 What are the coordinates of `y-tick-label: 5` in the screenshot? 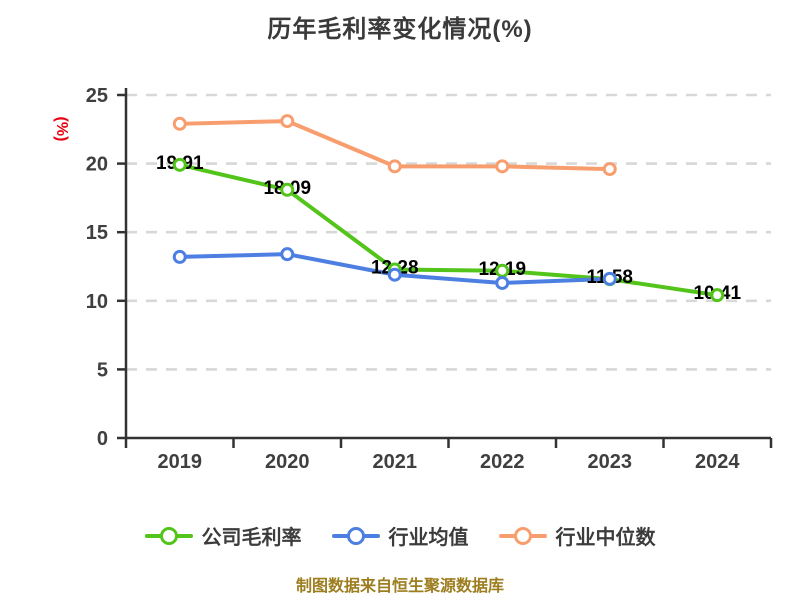 It's located at (102, 370).